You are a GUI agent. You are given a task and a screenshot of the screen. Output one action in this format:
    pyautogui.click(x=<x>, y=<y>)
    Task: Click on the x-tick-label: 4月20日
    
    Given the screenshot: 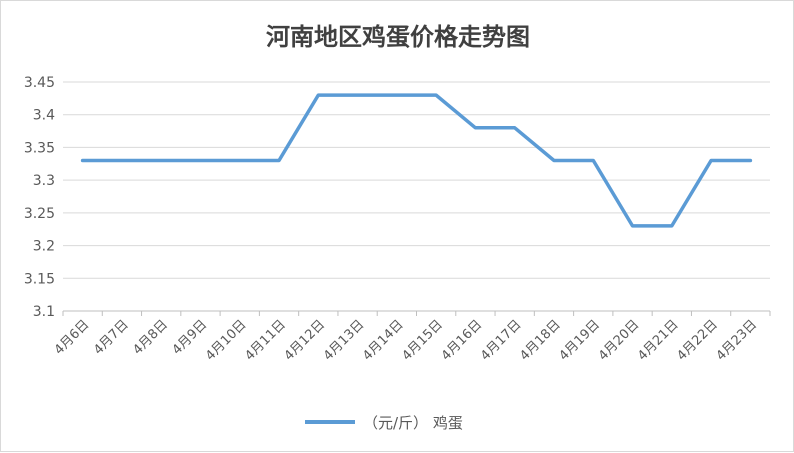 What is the action you would take?
    pyautogui.click(x=619, y=340)
    